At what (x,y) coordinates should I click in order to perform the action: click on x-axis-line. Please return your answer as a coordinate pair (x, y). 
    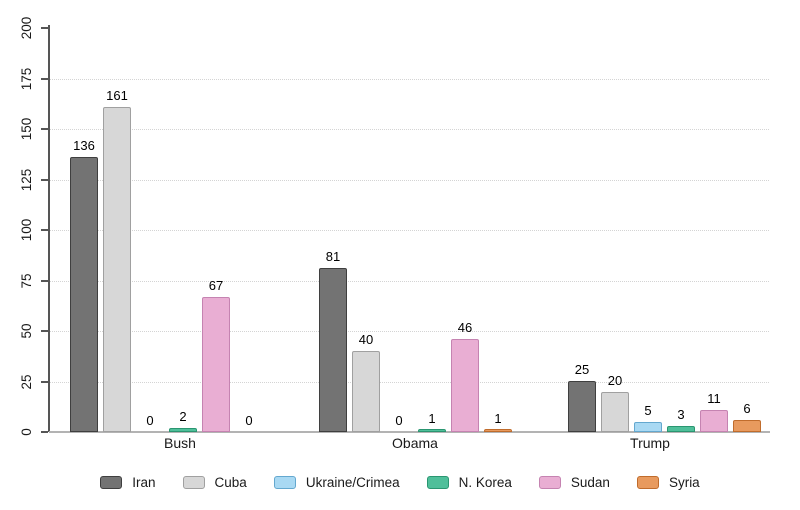
    Looking at the image, I should click on (409, 432).